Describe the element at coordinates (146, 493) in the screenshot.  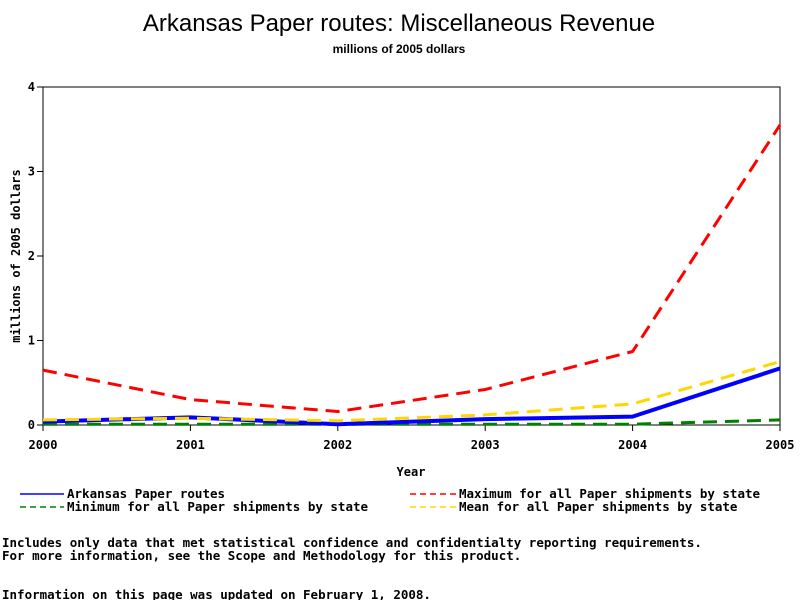
I see `legend-label-arkansas: Arkansas Paper routes` at that location.